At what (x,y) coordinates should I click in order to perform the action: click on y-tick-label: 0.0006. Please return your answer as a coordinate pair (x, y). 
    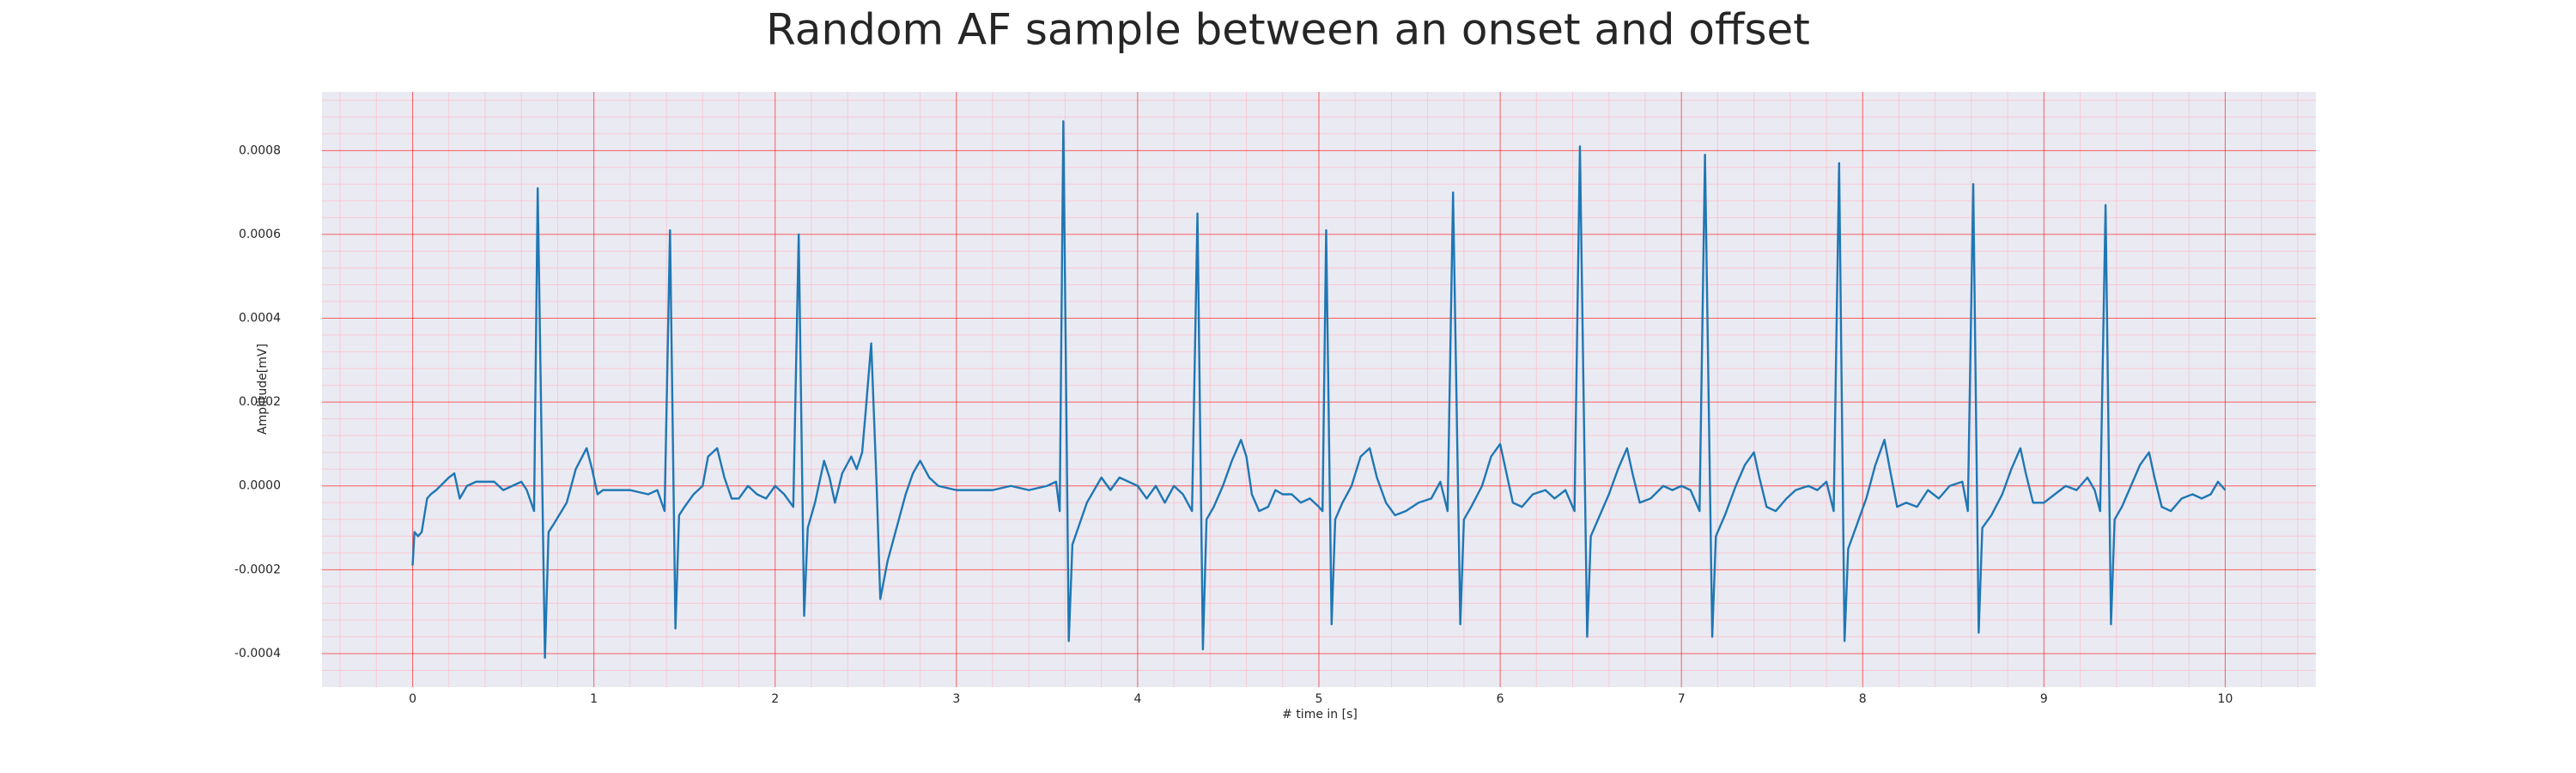
    Looking at the image, I should click on (260, 234).